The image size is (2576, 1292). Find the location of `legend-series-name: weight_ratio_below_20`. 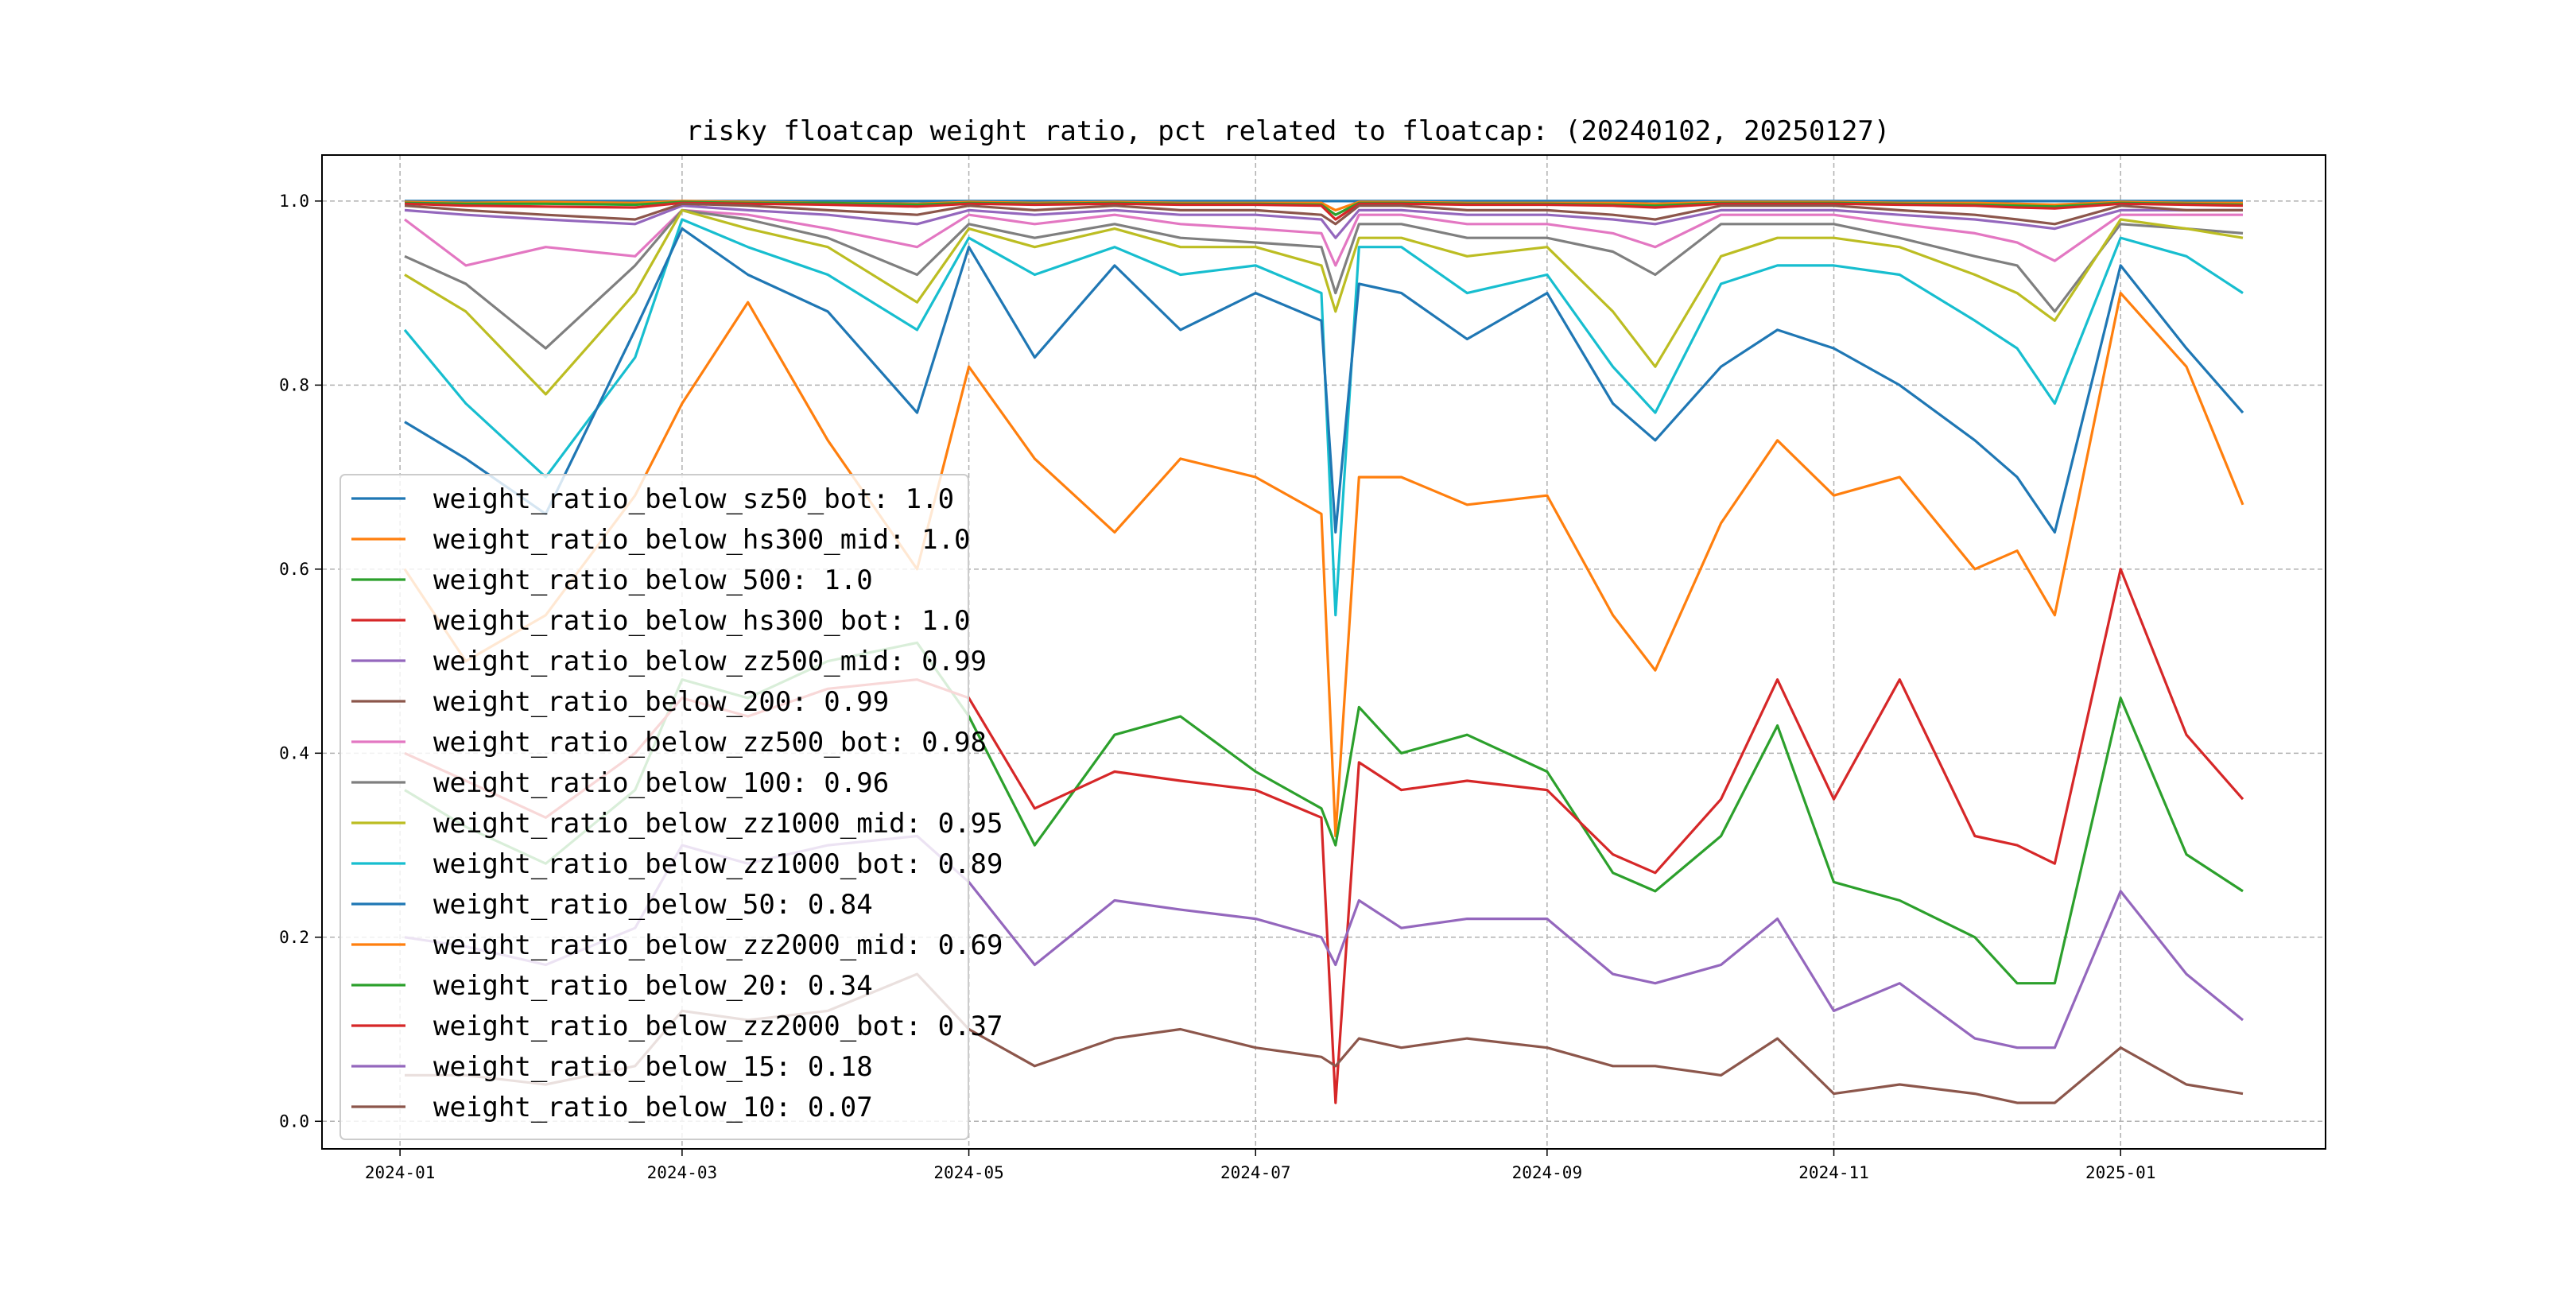

legend-series-name: weight_ratio_below_20 is located at coordinates (604, 986).